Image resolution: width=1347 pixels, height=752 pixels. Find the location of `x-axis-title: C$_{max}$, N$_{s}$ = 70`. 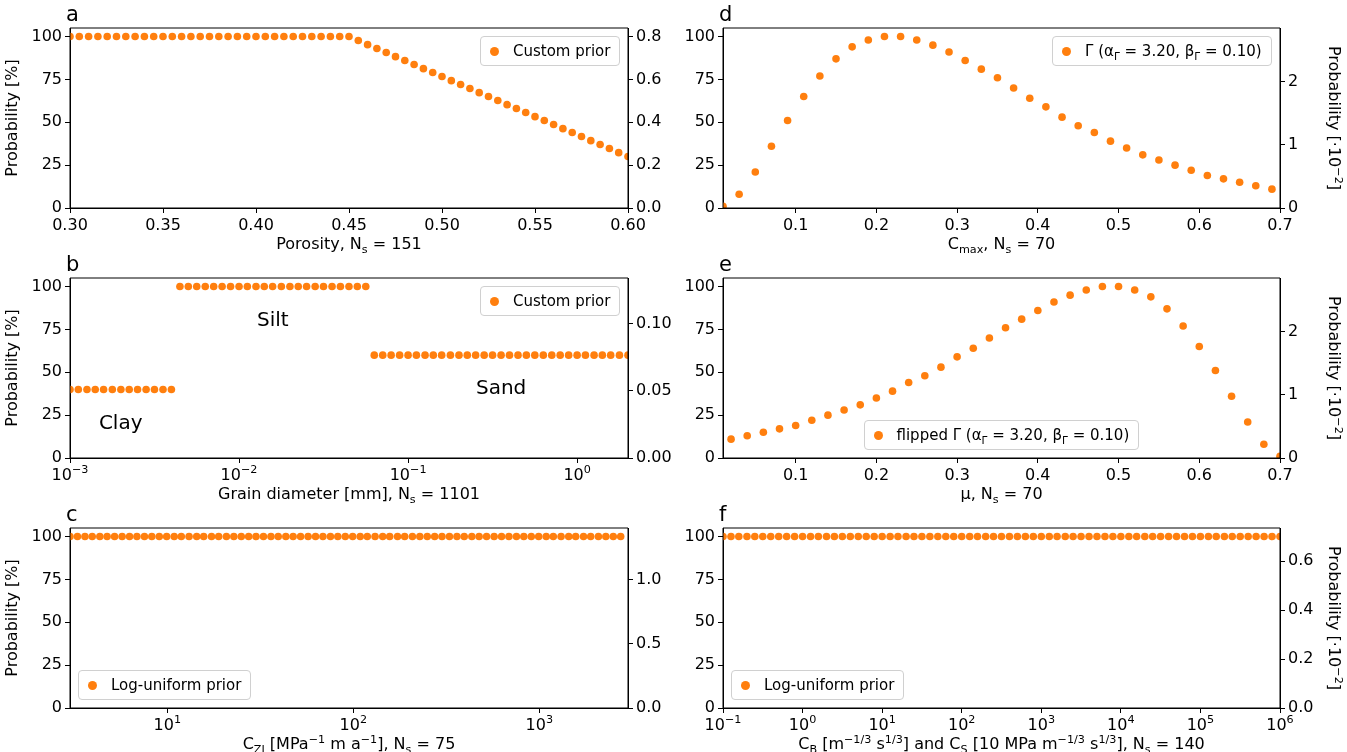

x-axis-title: C$_{max}$, N$_{s}$ = 70 is located at coordinates (1001, 245).